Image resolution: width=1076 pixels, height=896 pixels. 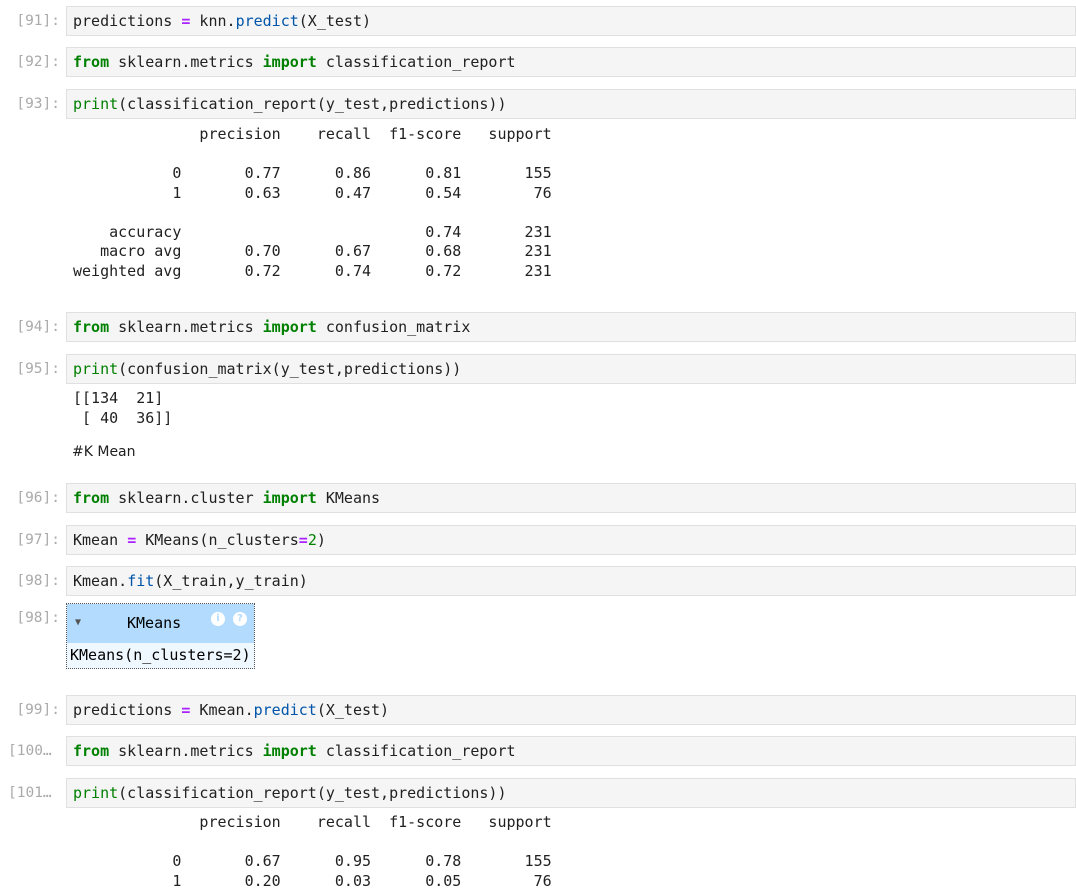 What do you see at coordinates (78, 622) in the screenshot?
I see `collapse-triangle-icon: ▼` at bounding box center [78, 622].